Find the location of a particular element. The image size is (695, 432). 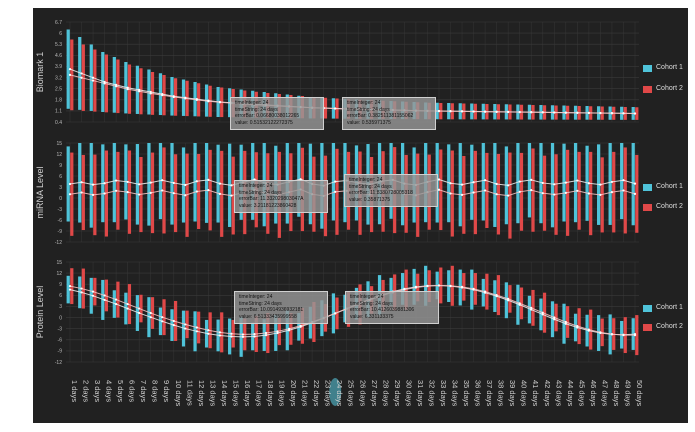

x-tick-label: 44 days is located at coordinates (570, 393).